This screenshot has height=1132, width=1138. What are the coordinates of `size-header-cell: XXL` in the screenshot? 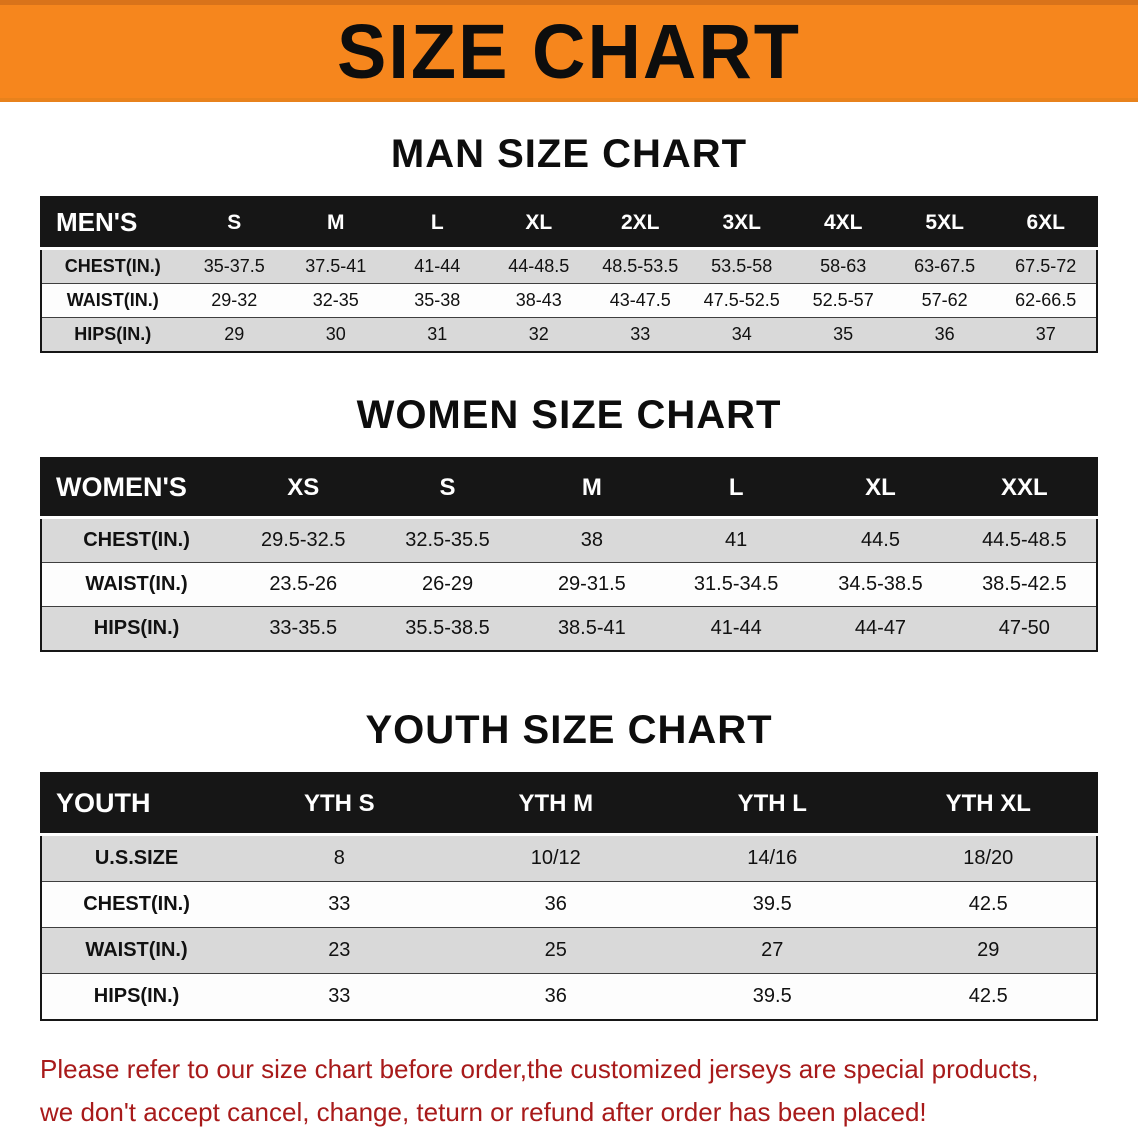 It's located at (1024, 488).